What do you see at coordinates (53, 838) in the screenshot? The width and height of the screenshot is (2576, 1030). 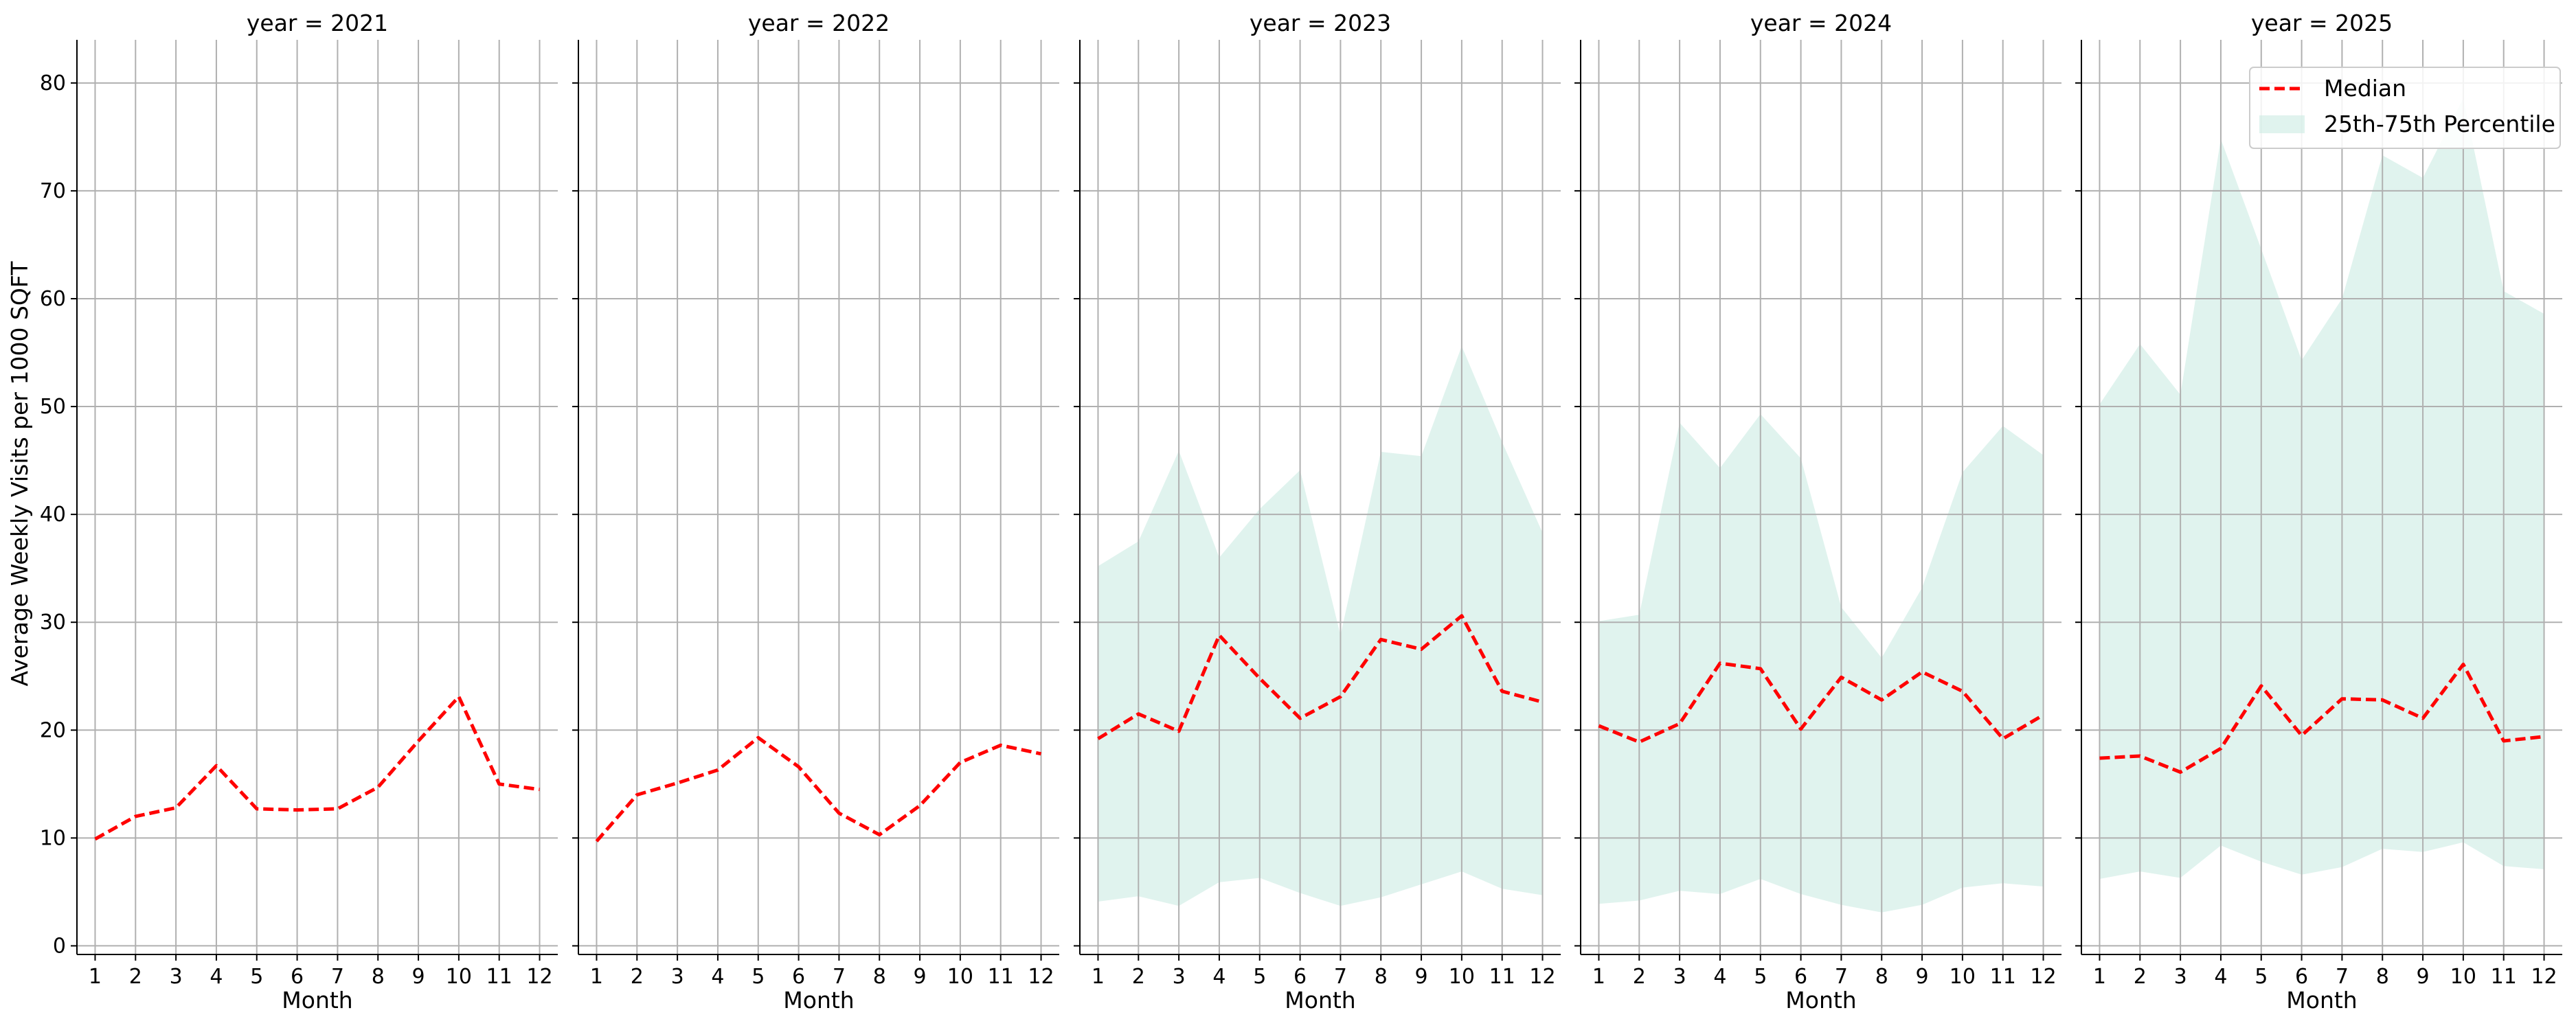 I see `y-tick-label: 10` at bounding box center [53, 838].